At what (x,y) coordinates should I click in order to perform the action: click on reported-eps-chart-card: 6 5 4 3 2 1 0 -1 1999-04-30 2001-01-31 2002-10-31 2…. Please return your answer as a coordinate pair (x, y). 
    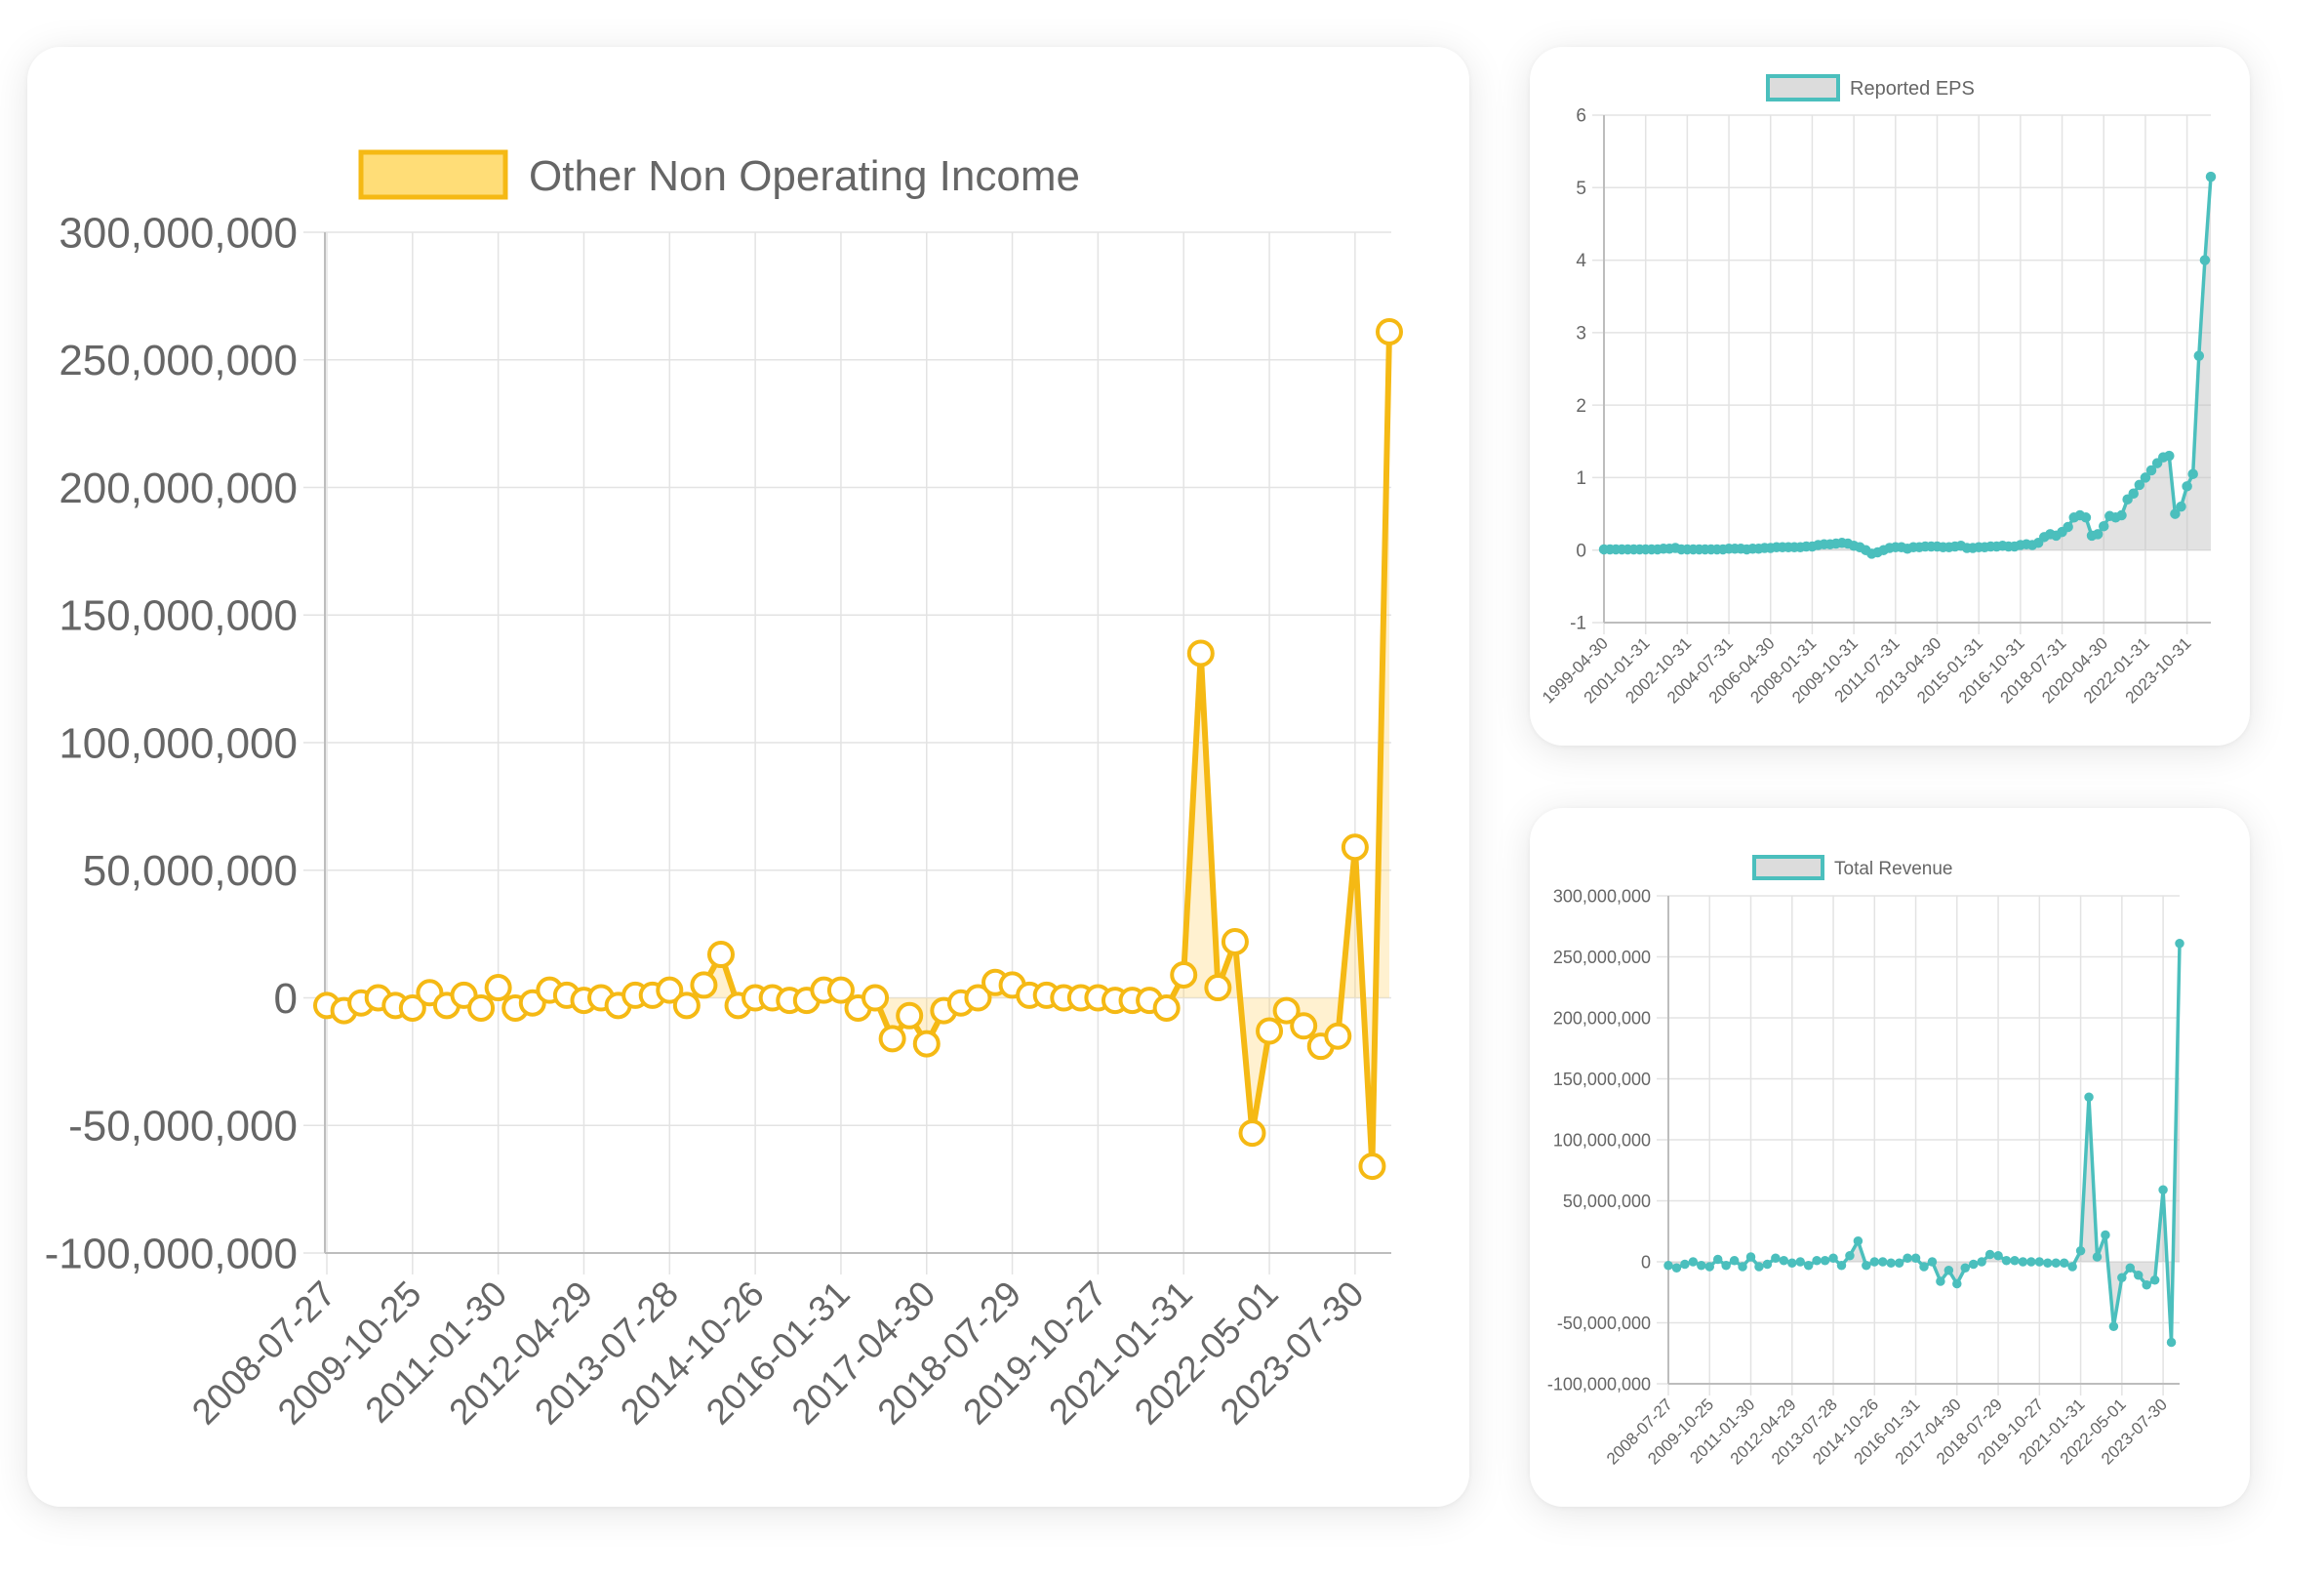
    Looking at the image, I should click on (1890, 397).